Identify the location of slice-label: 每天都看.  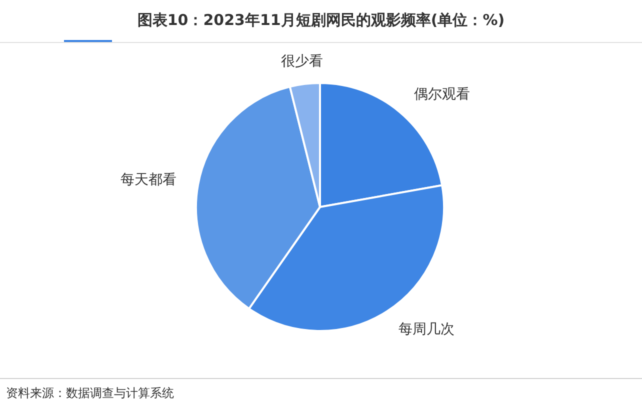
(148, 180).